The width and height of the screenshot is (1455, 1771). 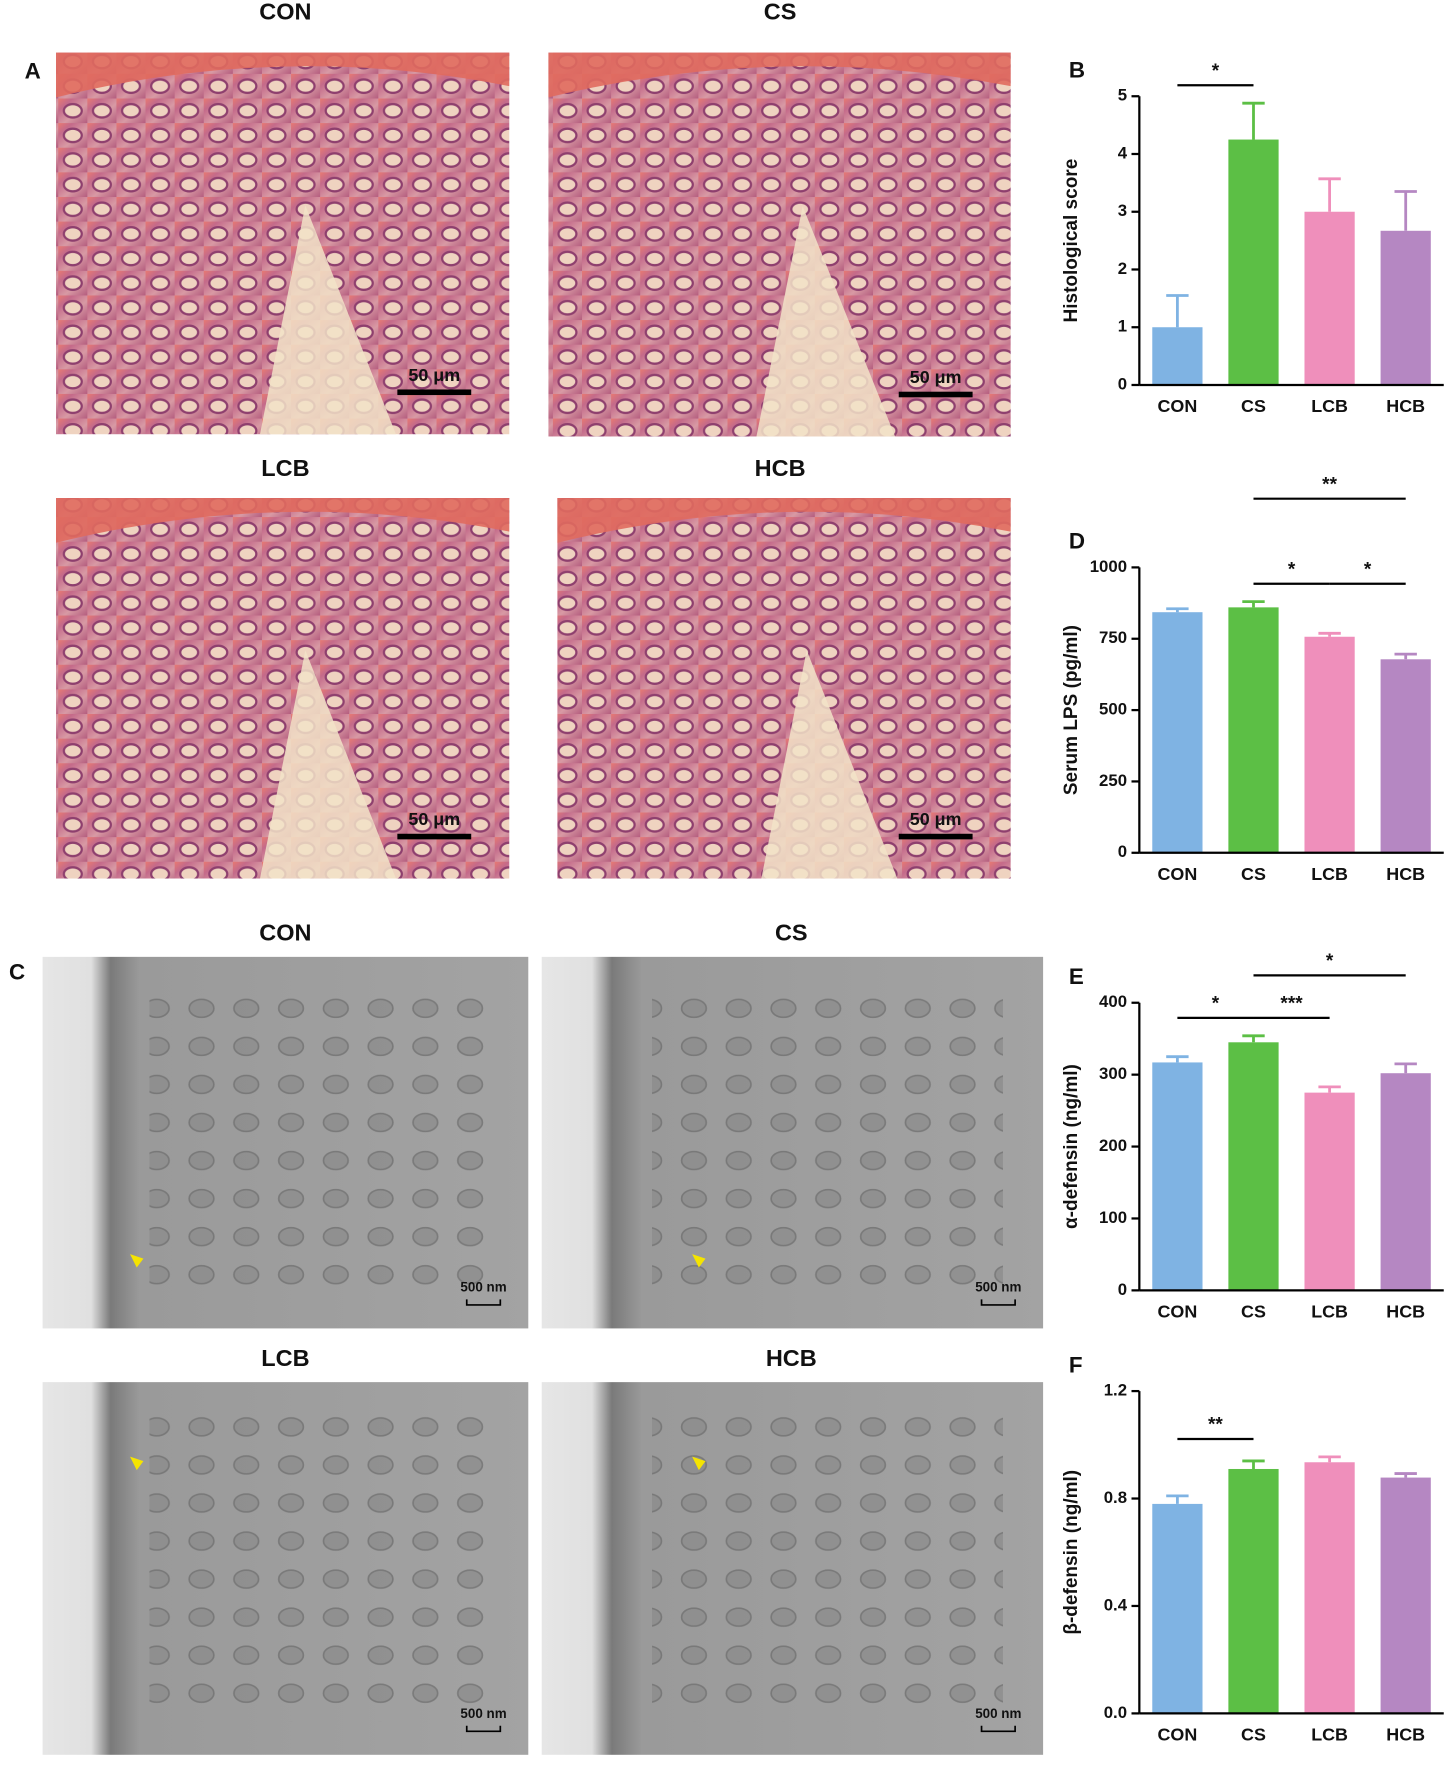 I want to click on y-tick-label: 0.8, so click(x=1115, y=1497).